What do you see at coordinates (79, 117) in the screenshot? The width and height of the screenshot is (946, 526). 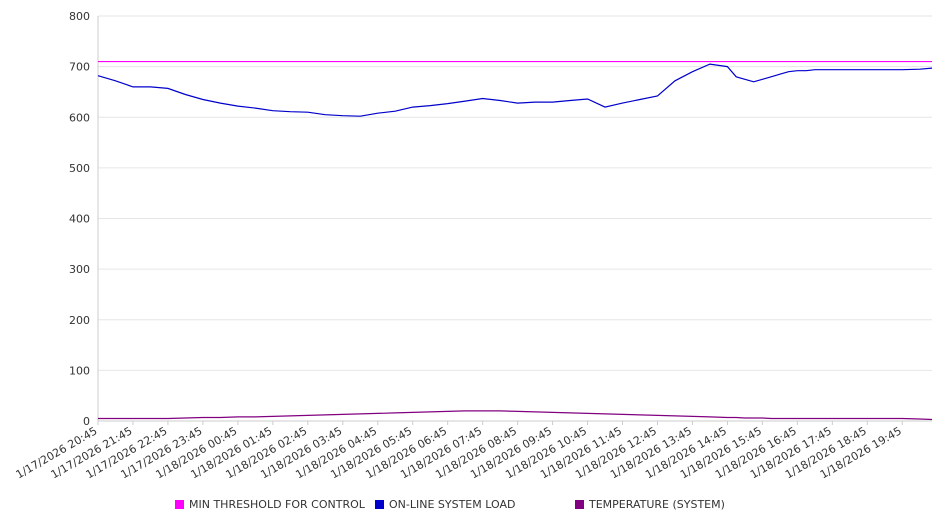 I see `y-tick-label: 600` at bounding box center [79, 117].